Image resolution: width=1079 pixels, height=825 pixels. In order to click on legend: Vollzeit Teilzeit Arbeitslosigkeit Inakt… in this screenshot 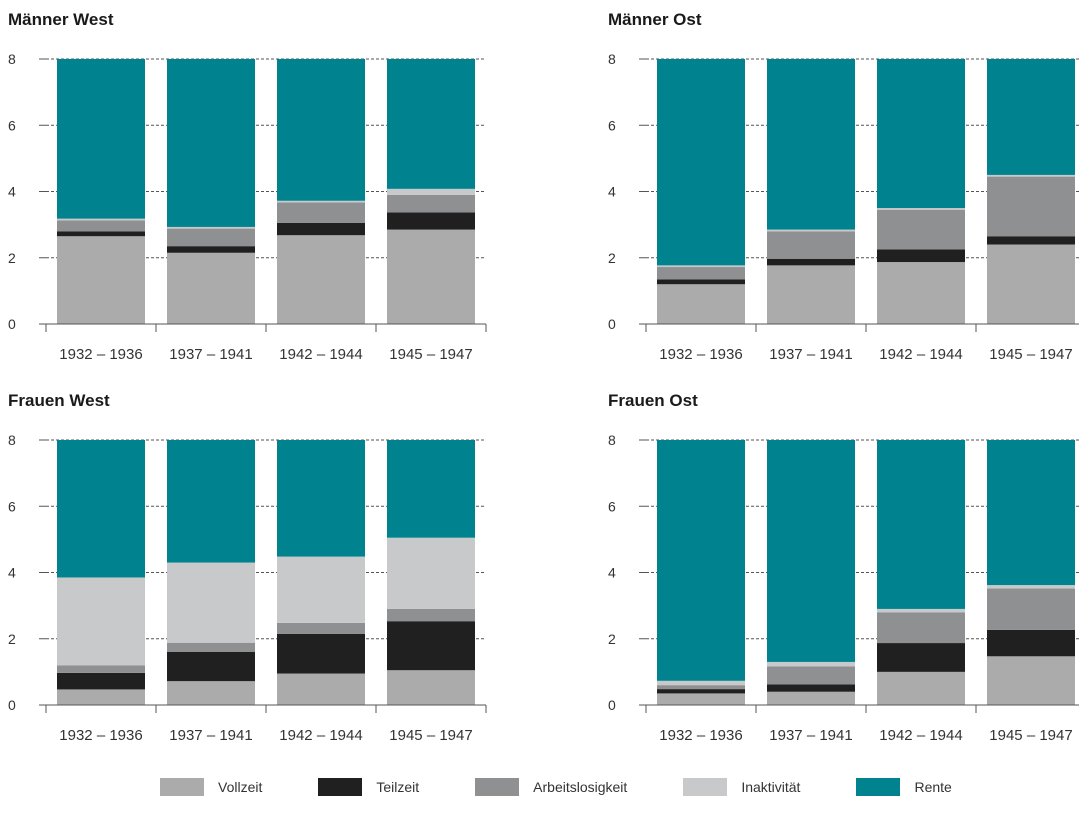, I will do `click(556, 787)`.